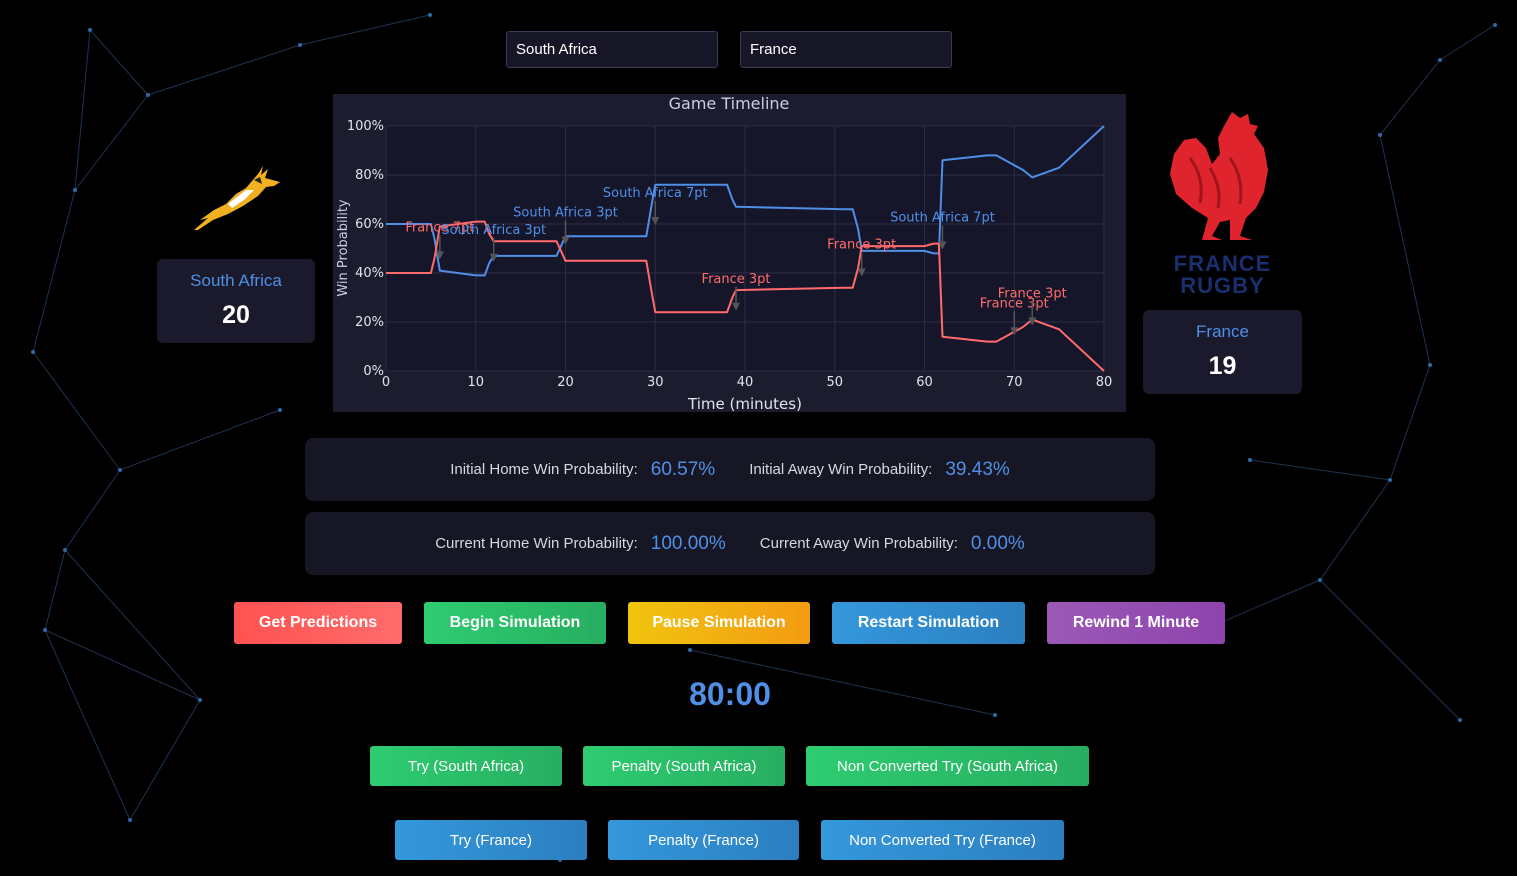 The image size is (1517, 876). Describe the element at coordinates (475, 382) in the screenshot. I see `x-tick-label: 10` at that location.